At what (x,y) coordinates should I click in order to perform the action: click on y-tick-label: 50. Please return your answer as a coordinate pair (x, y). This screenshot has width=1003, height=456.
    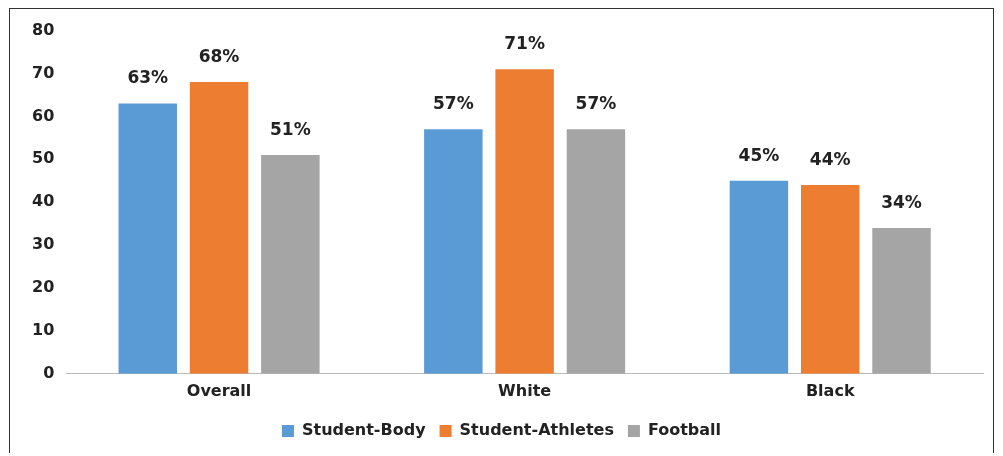
    Looking at the image, I should click on (43, 158).